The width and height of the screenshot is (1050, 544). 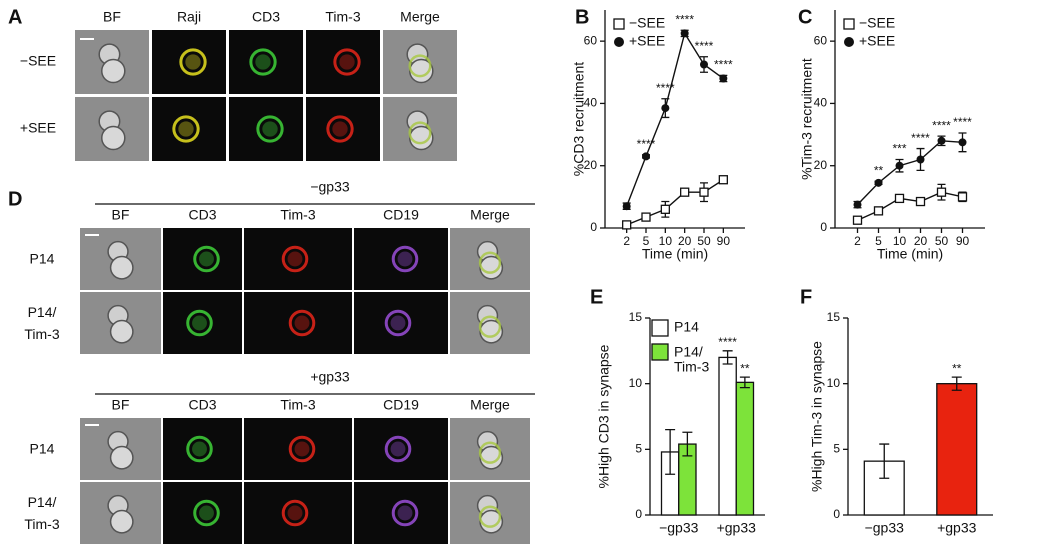 What do you see at coordinates (724, 241) in the screenshot?
I see `x-tick-label: 90` at bounding box center [724, 241].